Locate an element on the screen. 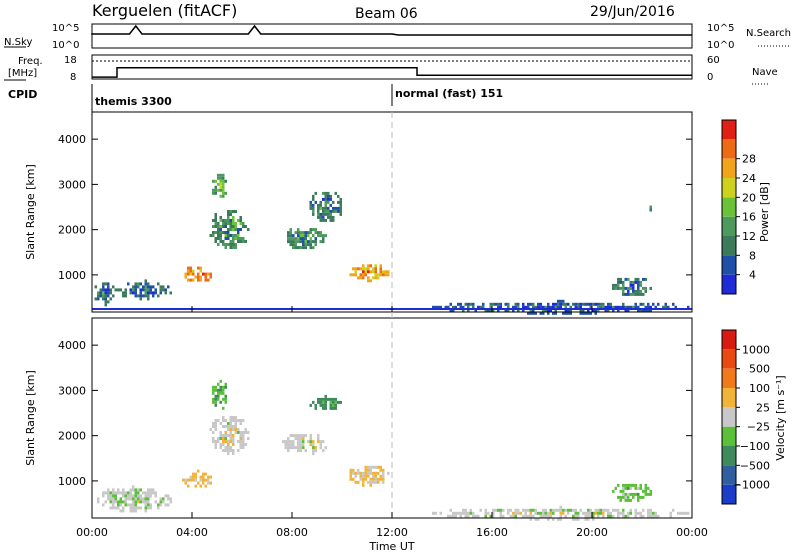 The height and width of the screenshot is (554, 800). power-colorbar-tick-0: 4 is located at coordinates (752, 275).